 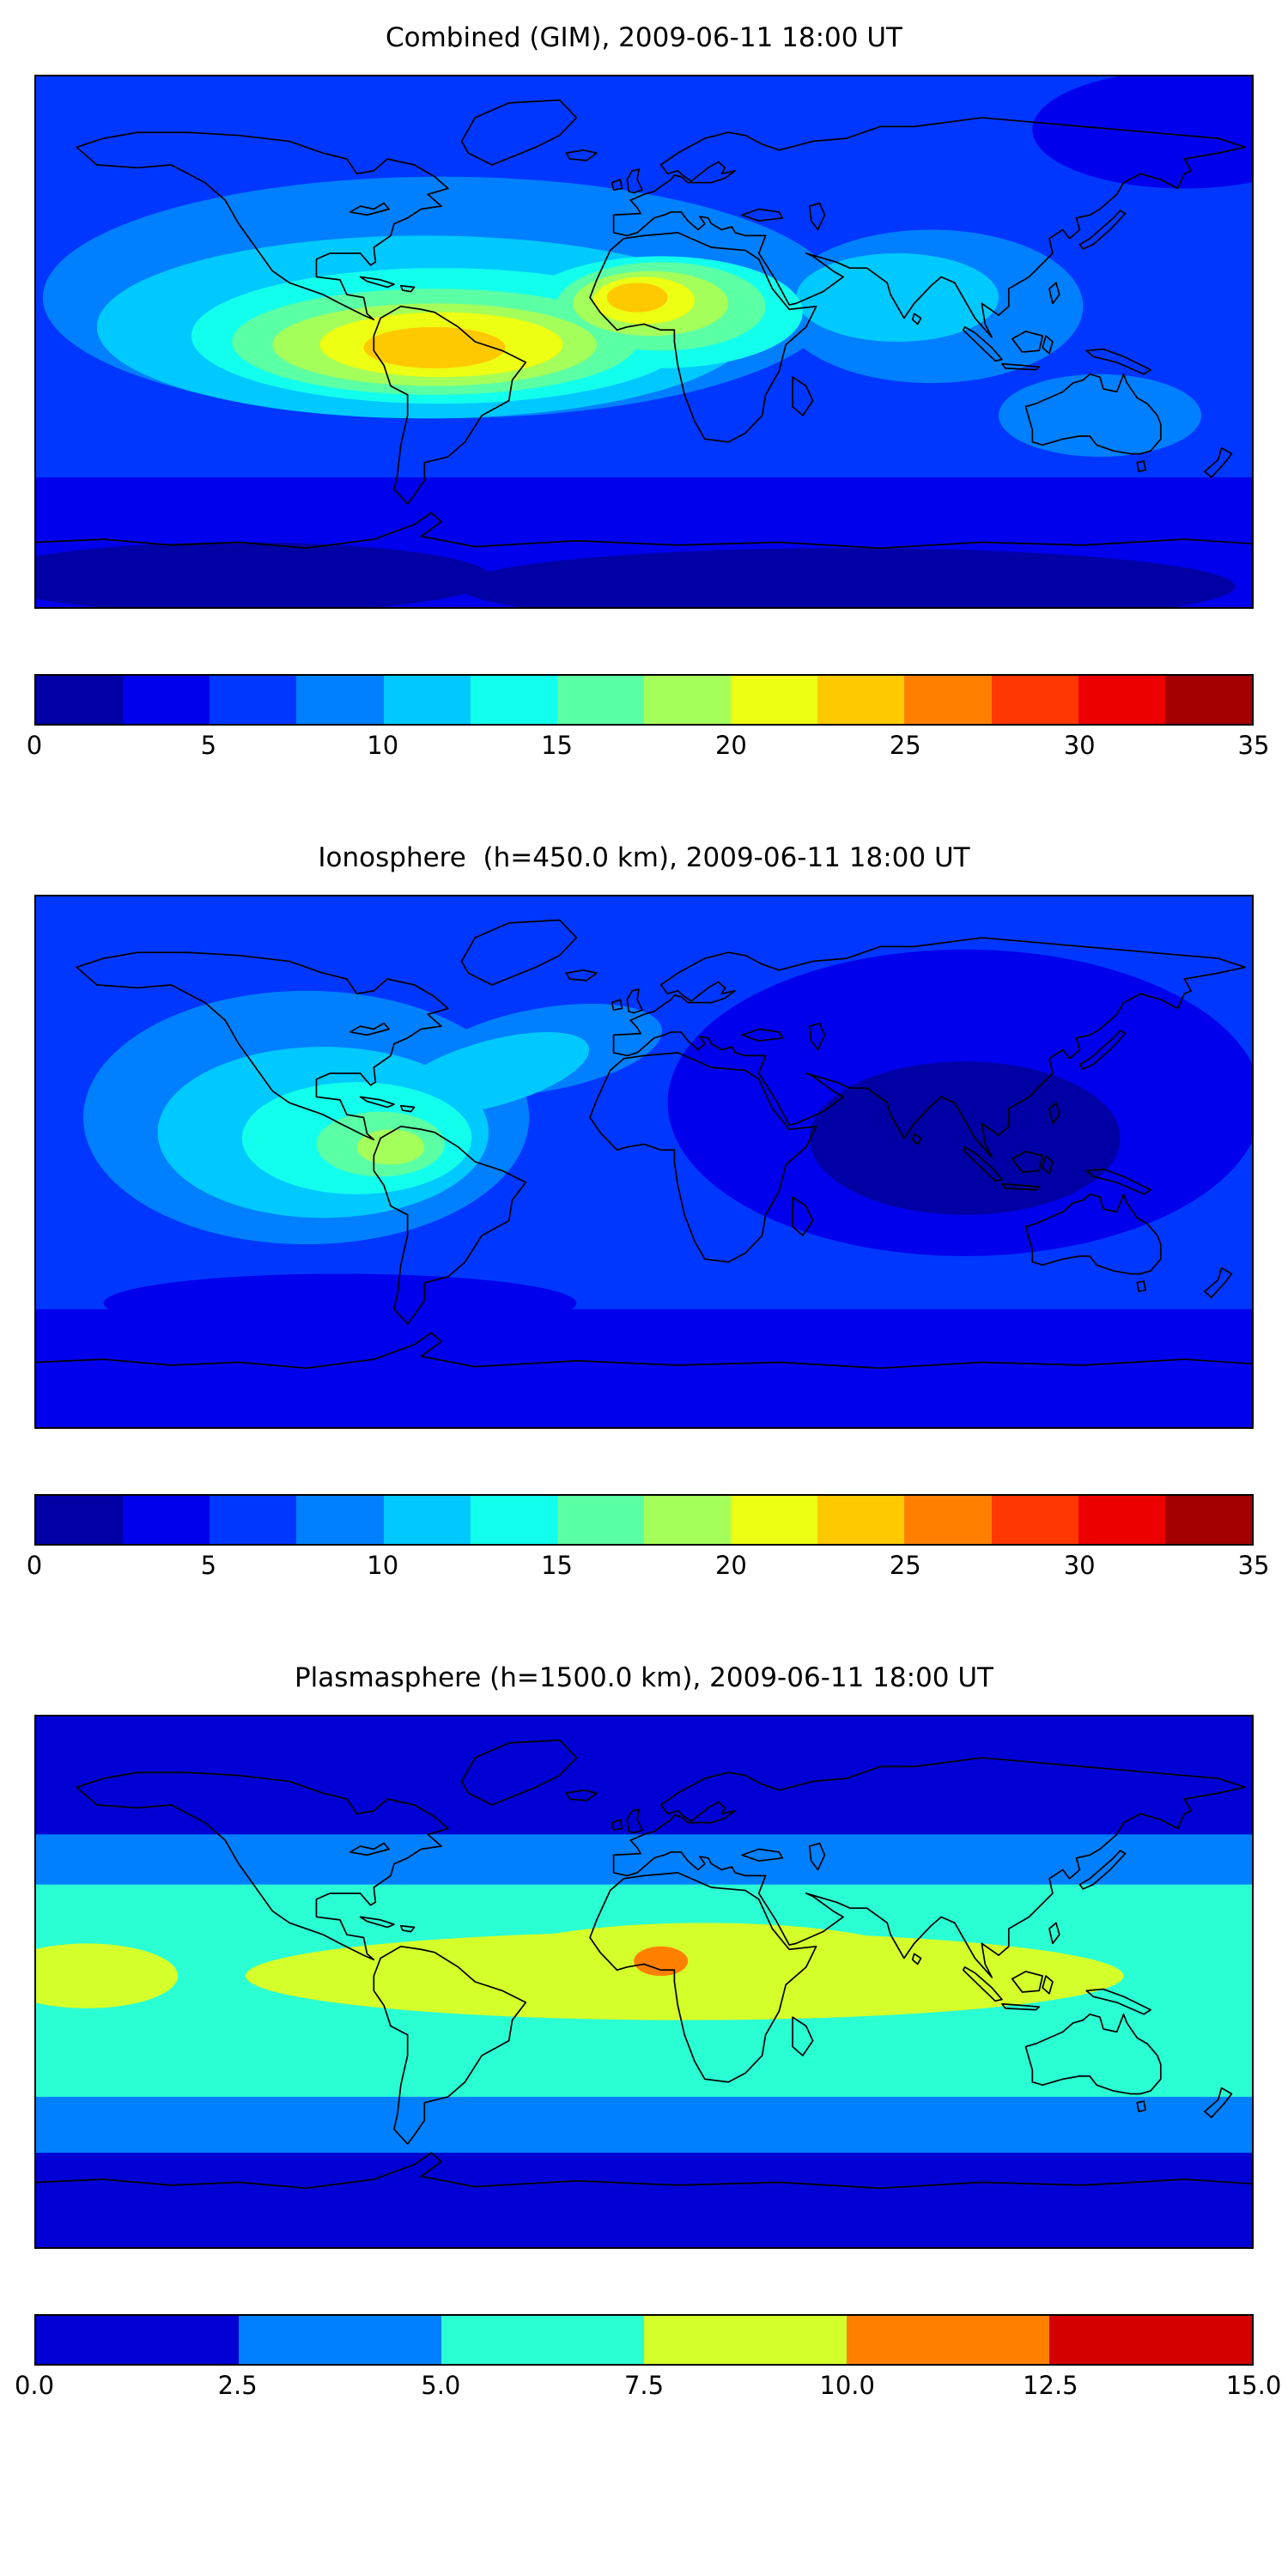 What do you see at coordinates (34, 2385) in the screenshot?
I see `colorbar-tick-label: 0.0` at bounding box center [34, 2385].